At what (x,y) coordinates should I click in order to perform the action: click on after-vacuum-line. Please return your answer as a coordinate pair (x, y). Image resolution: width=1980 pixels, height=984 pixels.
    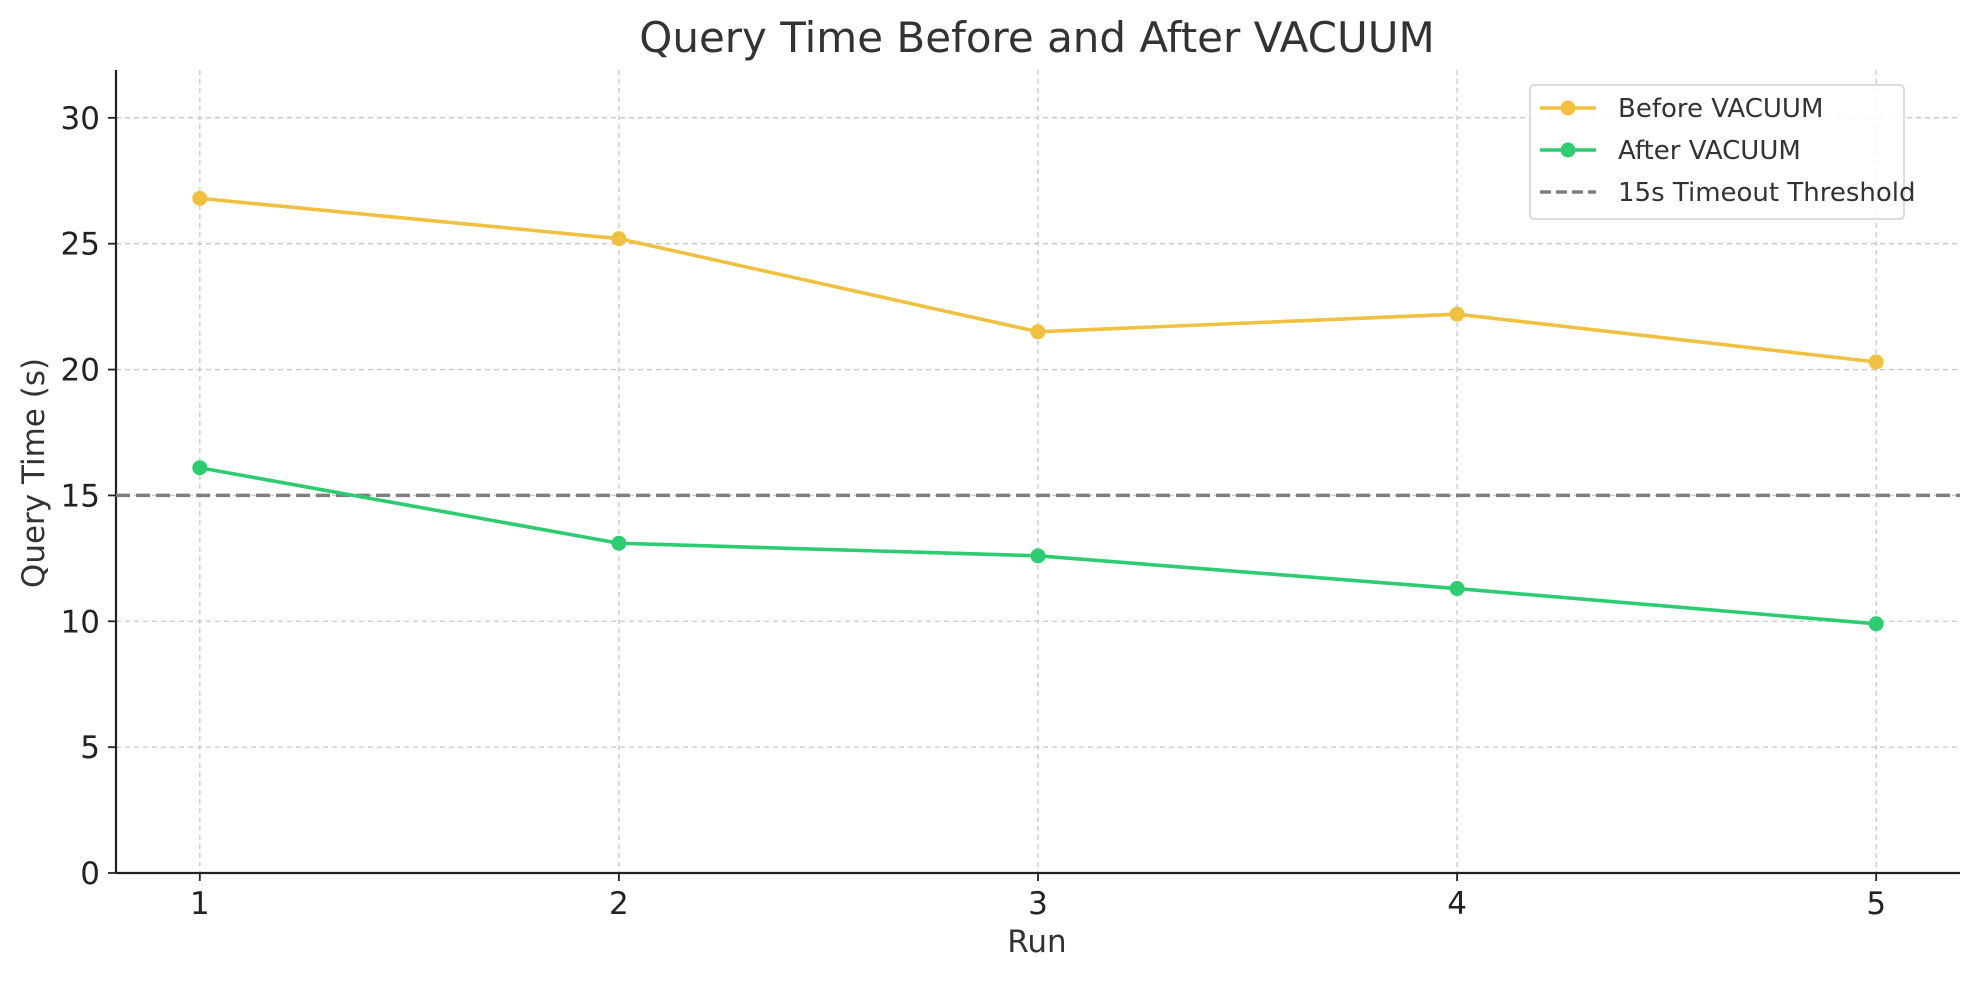
    Looking at the image, I should click on (1038, 545).